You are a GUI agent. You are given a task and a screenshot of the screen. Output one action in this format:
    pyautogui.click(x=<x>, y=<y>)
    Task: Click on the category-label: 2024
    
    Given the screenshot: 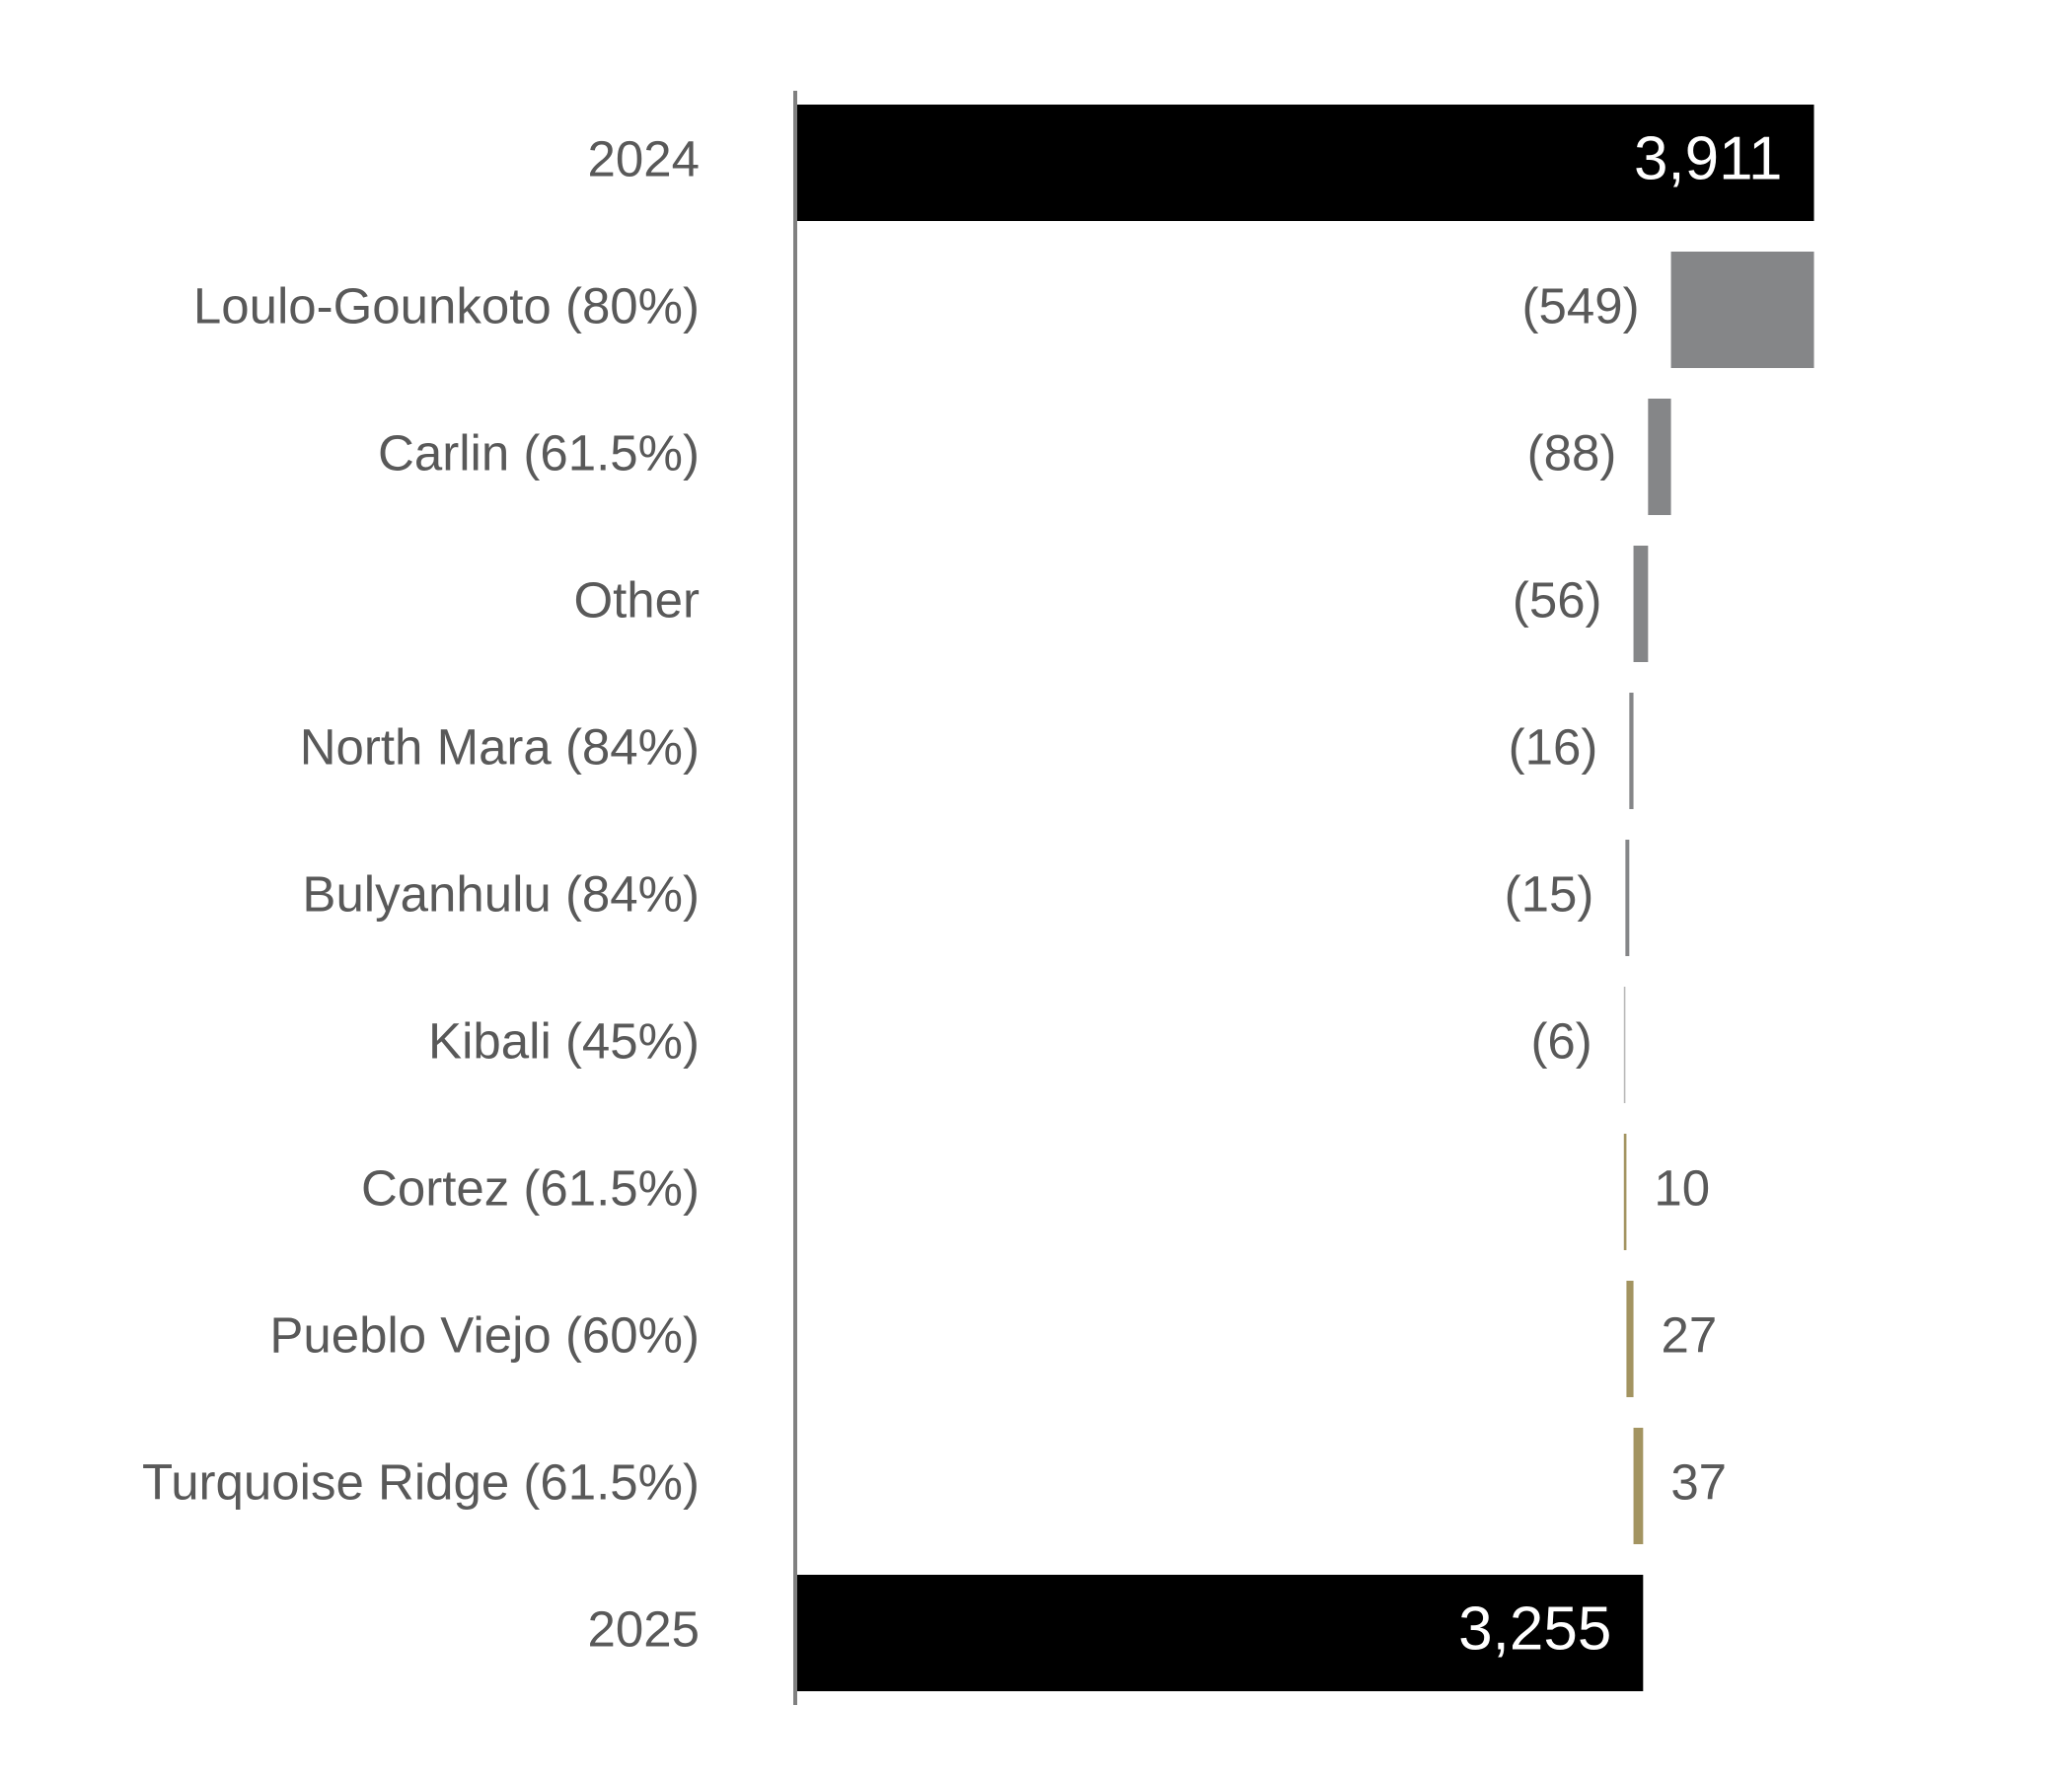 What is the action you would take?
    pyautogui.click(x=644, y=158)
    